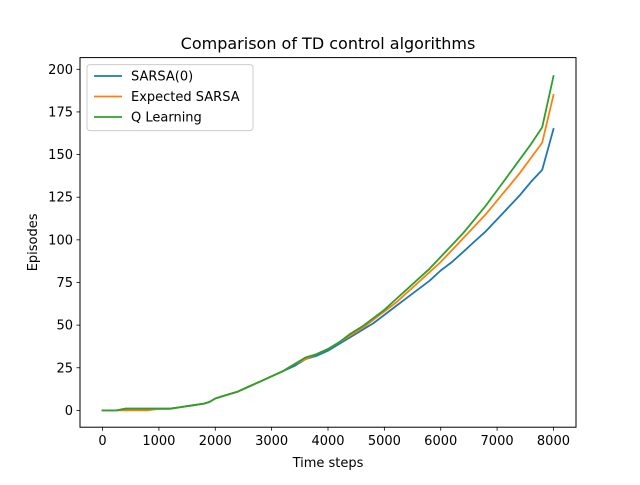 This screenshot has height=485, width=640. I want to click on legend-box, so click(170, 98).